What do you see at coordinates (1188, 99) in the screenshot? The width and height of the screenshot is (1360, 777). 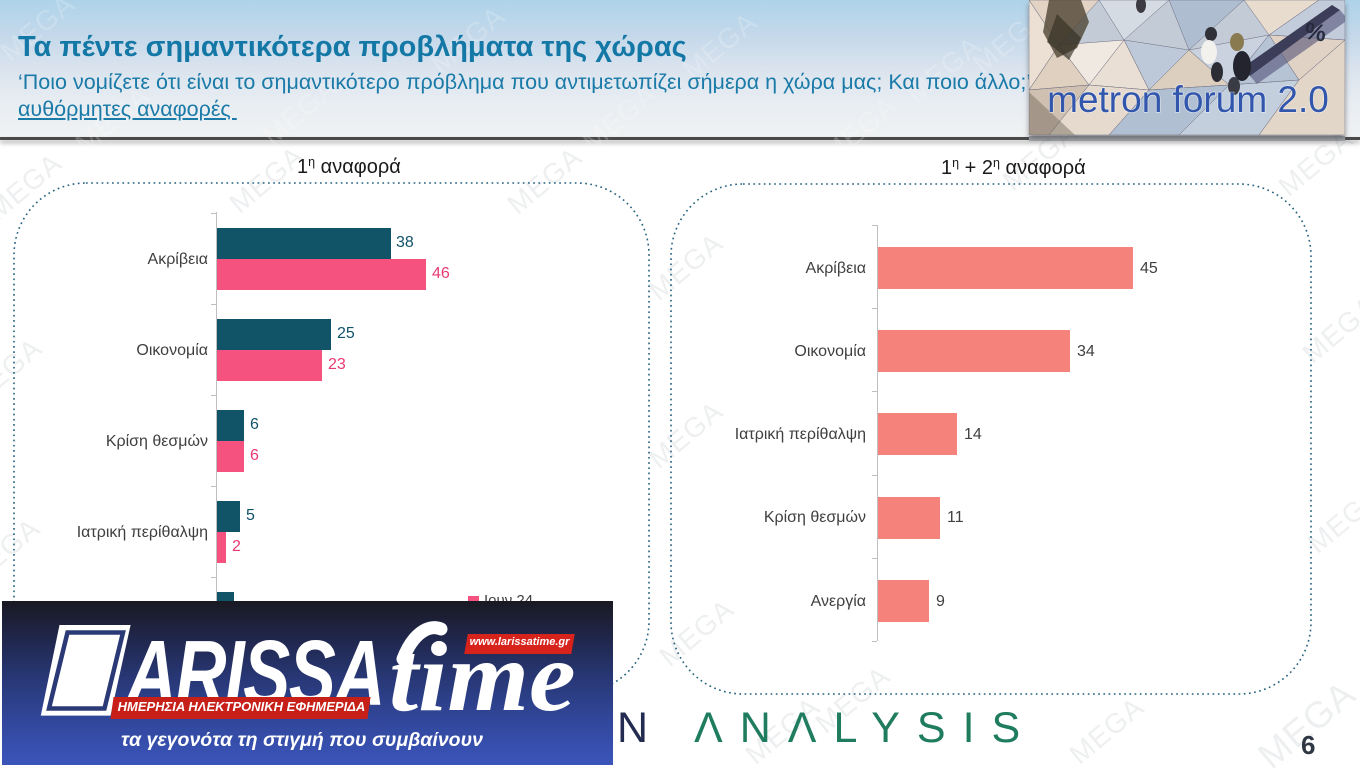 I see `svg-text: metron forum 2.0` at bounding box center [1188, 99].